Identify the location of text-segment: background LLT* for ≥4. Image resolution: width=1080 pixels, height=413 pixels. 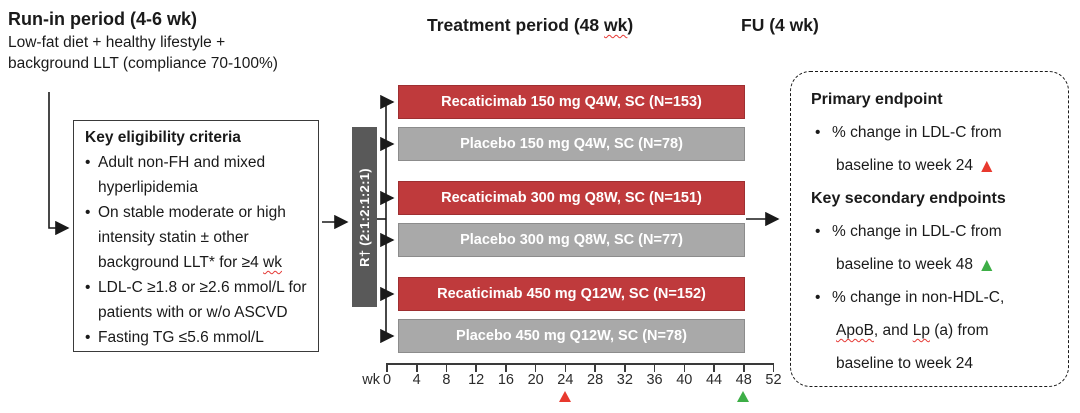
(181, 262).